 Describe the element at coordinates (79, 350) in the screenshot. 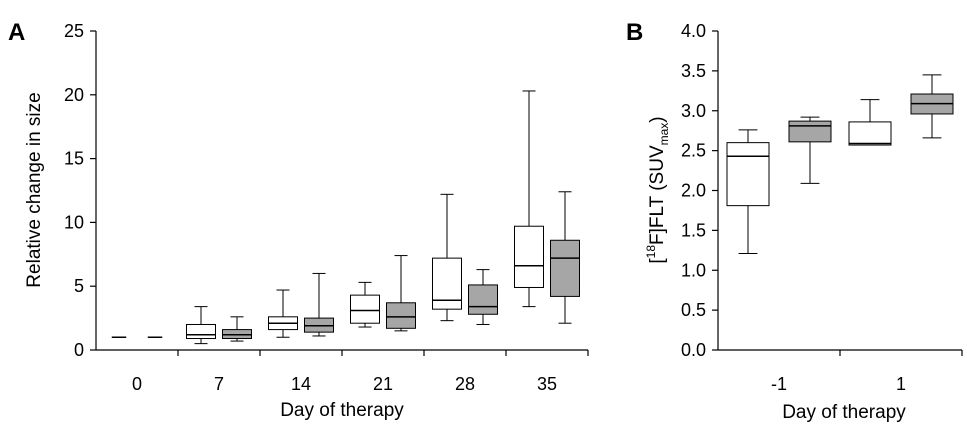

I see `panel-a-y-tick-label: 0` at that location.